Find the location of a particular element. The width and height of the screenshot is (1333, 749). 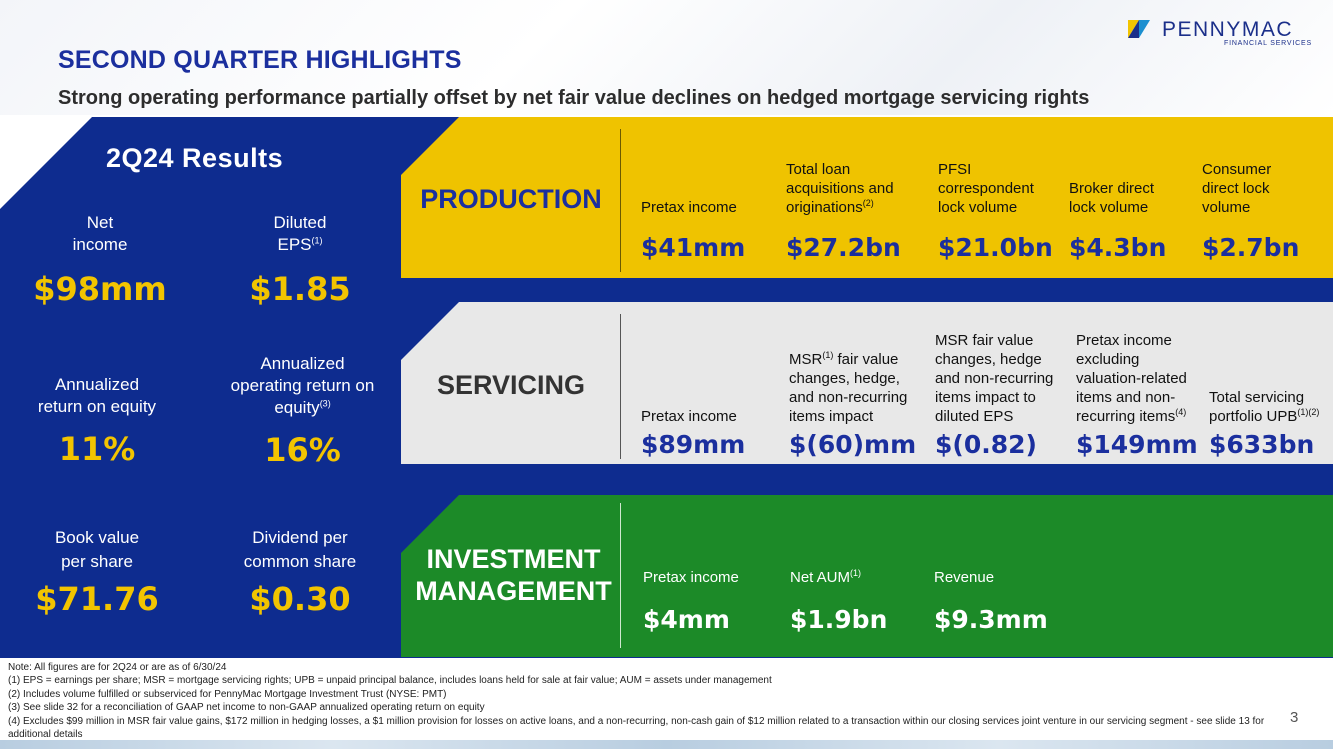

metric-label: common share is located at coordinates (300, 561).